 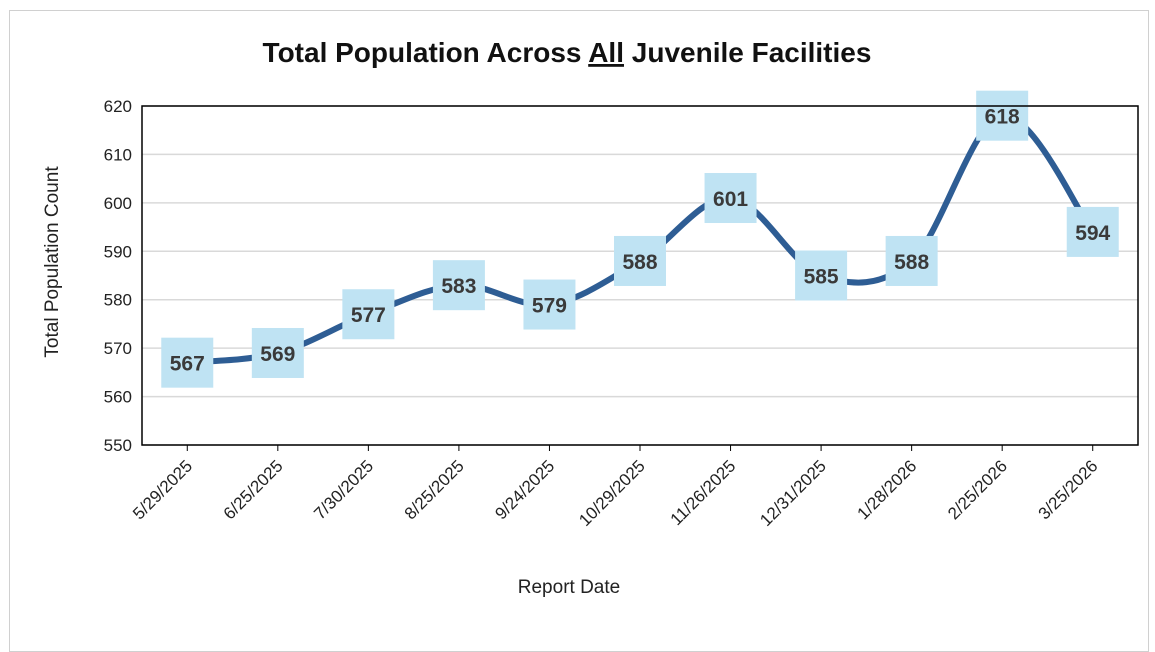 I want to click on data-label-value: 585, so click(x=821, y=277).